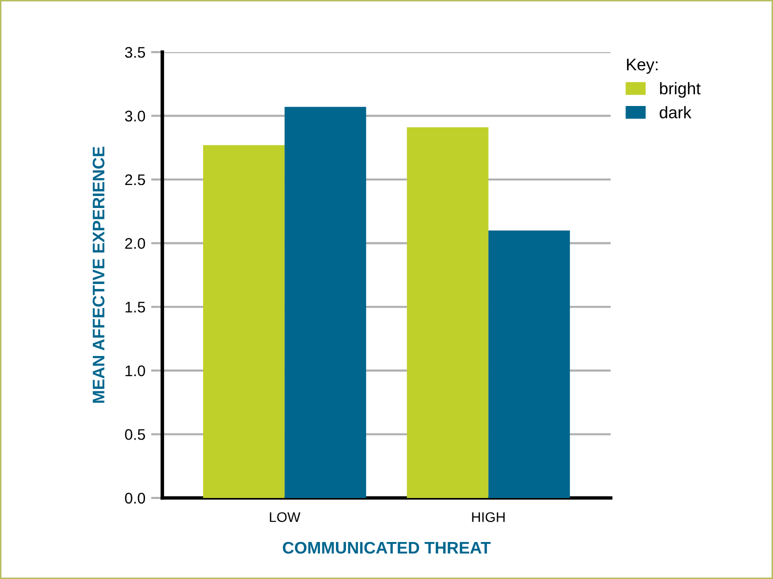  What do you see at coordinates (135, 52) in the screenshot?
I see `y-tick-label: 3.5` at bounding box center [135, 52].